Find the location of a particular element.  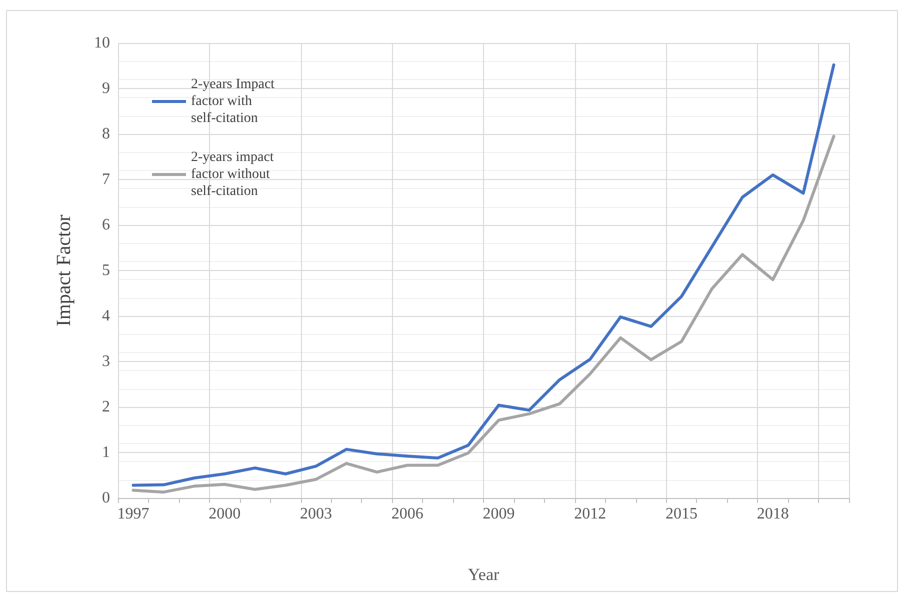

y-tick-label: 1 is located at coordinates (106, 452).